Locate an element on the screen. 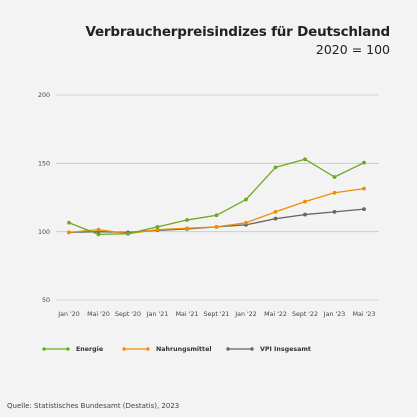 This screenshot has width=417, height=417. series-line-vpi-insgesamt is located at coordinates (216, 221).